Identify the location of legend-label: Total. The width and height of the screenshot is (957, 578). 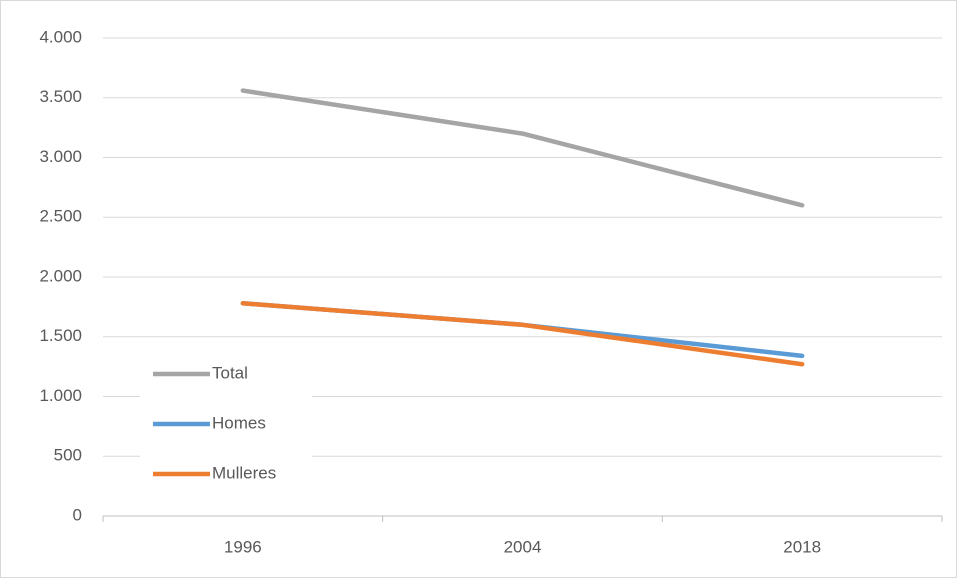
(230, 372).